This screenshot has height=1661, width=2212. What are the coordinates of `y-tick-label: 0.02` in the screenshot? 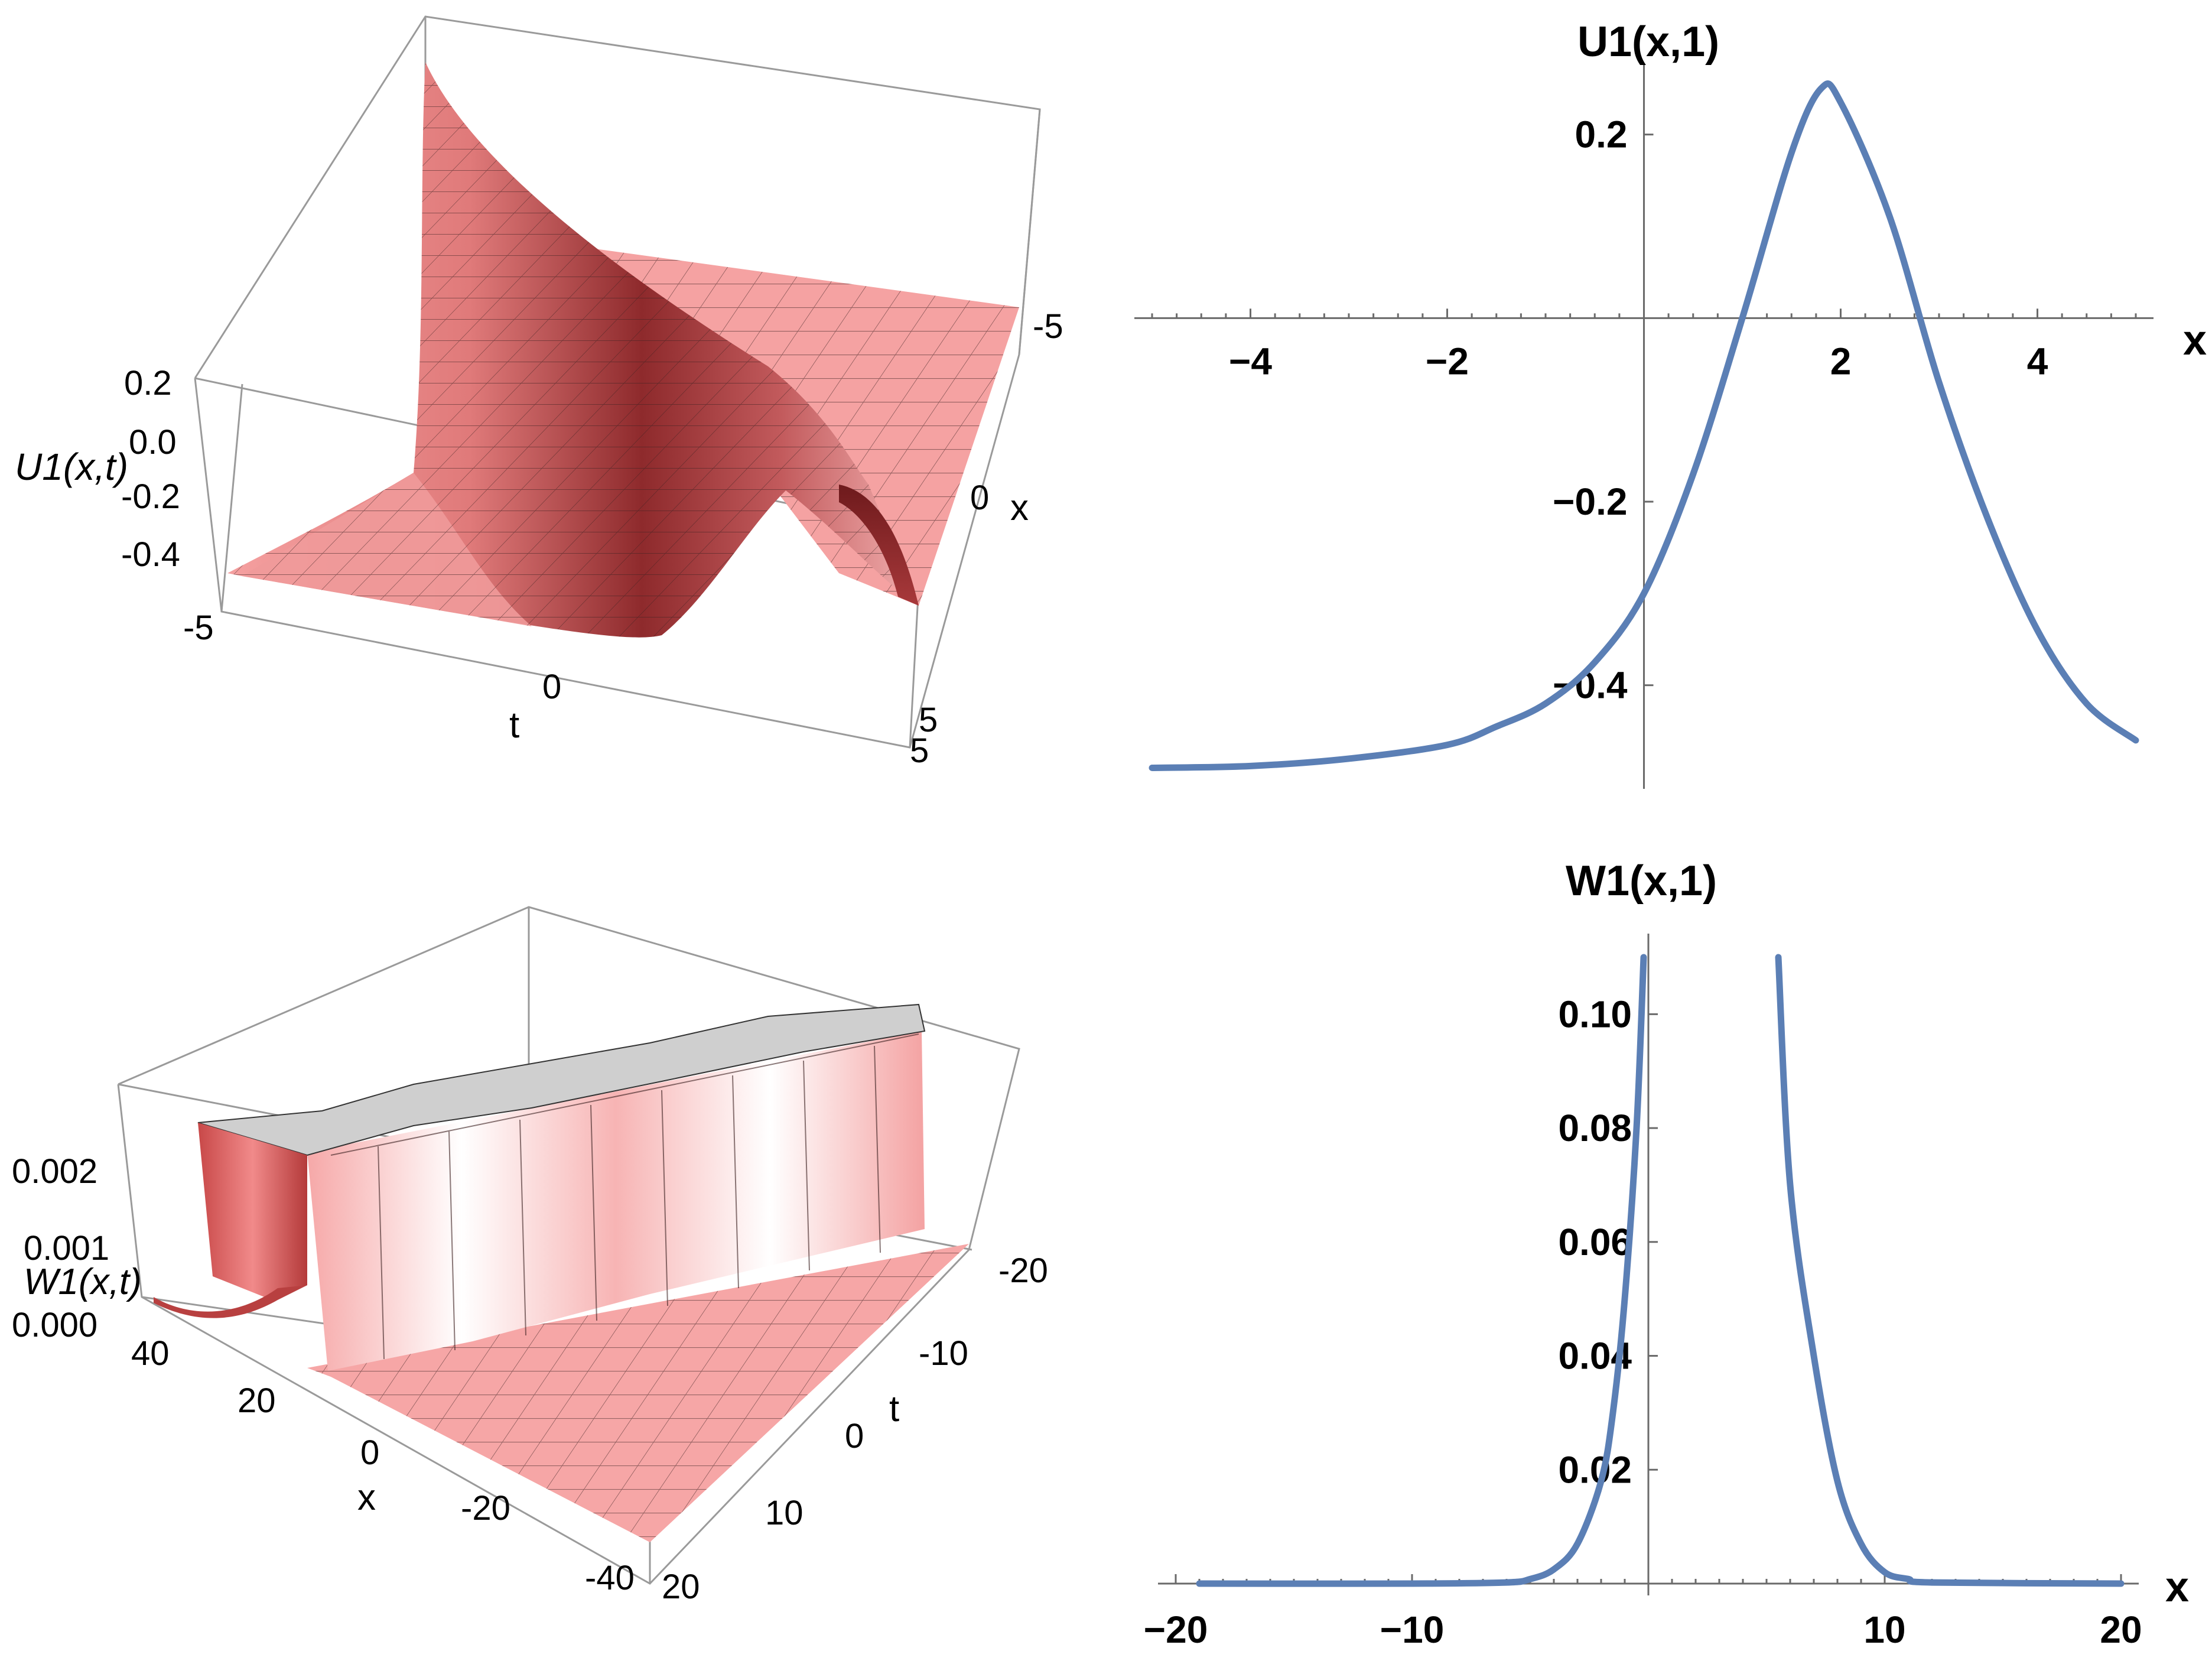 It's located at (1595, 1469).